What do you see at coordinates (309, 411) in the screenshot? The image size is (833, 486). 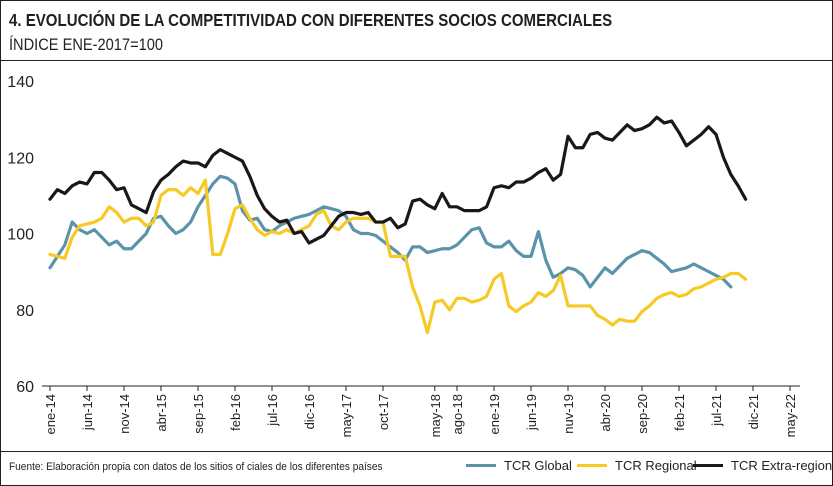 I see `x-tick-label: dic-16` at bounding box center [309, 411].